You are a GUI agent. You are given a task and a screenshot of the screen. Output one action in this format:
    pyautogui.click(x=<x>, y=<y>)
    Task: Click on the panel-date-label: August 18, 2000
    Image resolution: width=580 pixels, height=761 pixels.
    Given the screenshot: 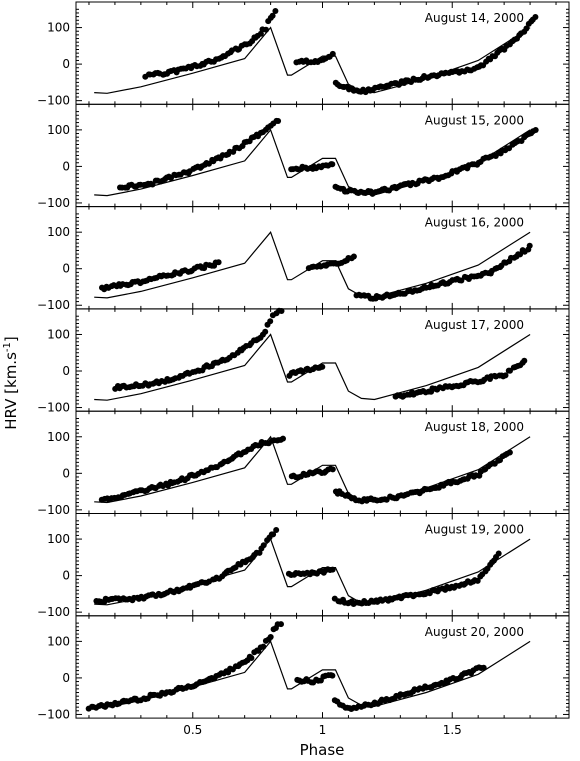 What is the action you would take?
    pyautogui.click(x=474, y=427)
    